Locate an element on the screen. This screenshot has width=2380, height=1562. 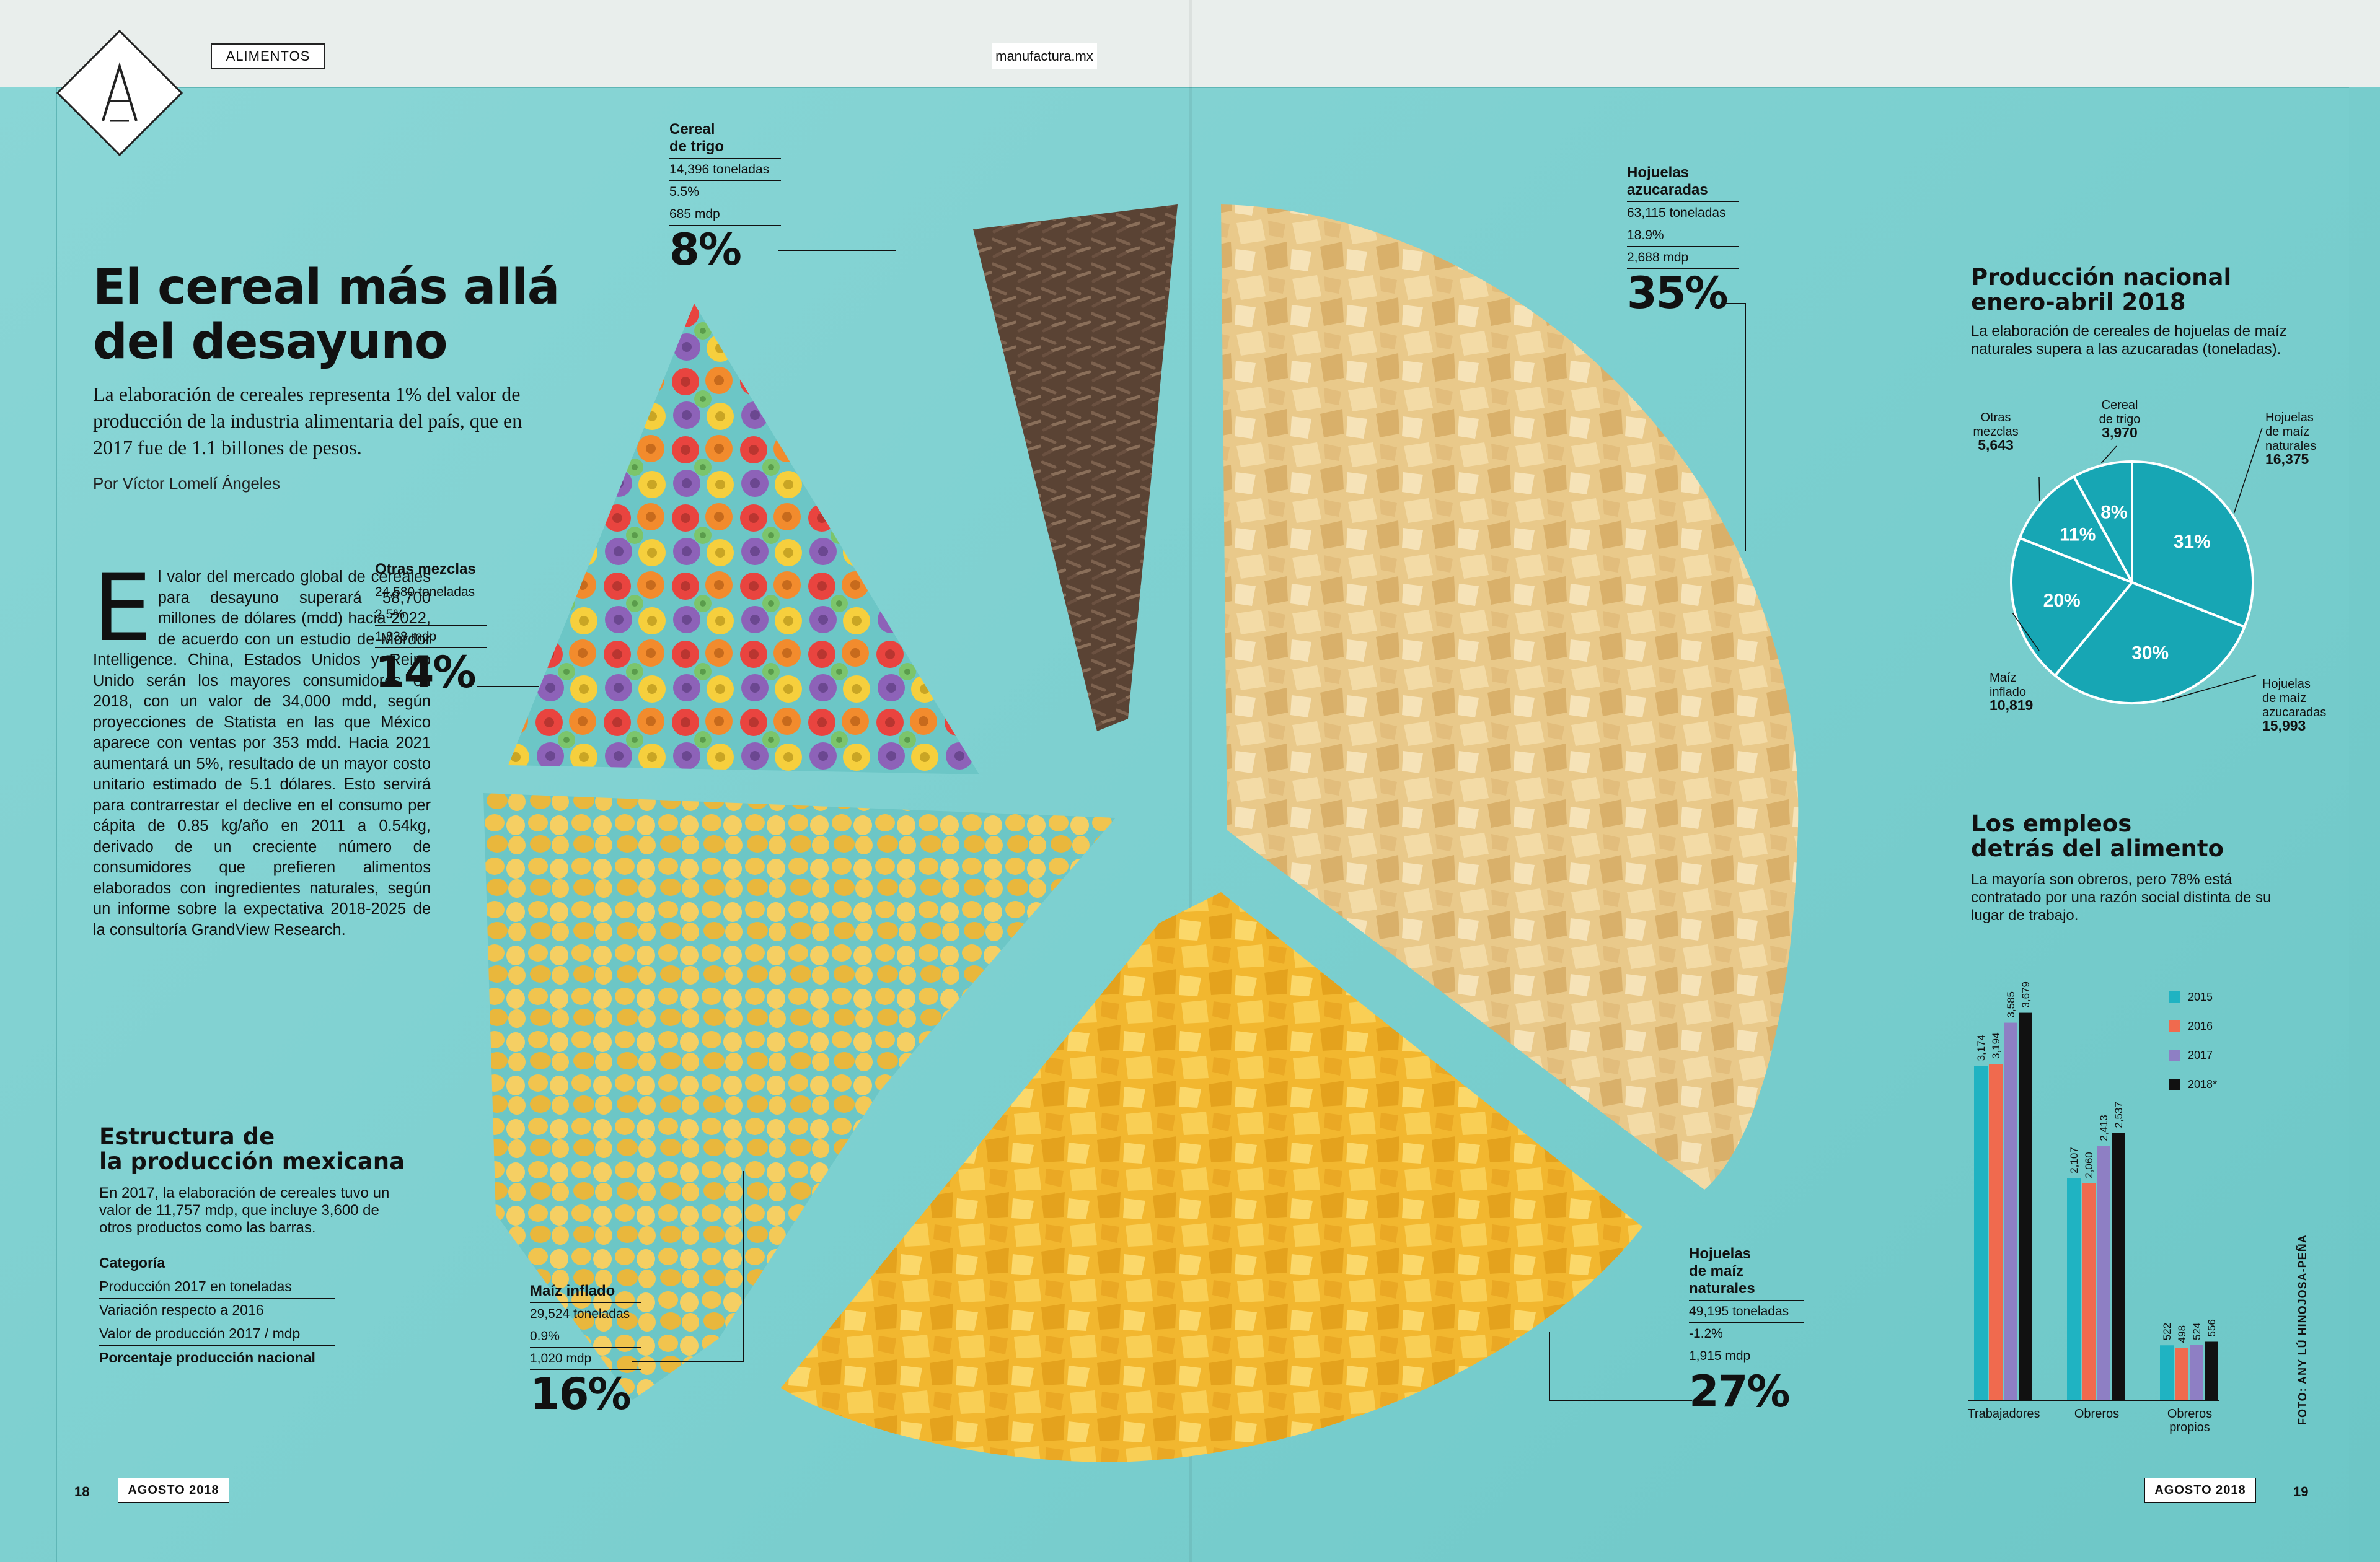
callout-tons: 49,195 toneladas is located at coordinates (1746, 1312).